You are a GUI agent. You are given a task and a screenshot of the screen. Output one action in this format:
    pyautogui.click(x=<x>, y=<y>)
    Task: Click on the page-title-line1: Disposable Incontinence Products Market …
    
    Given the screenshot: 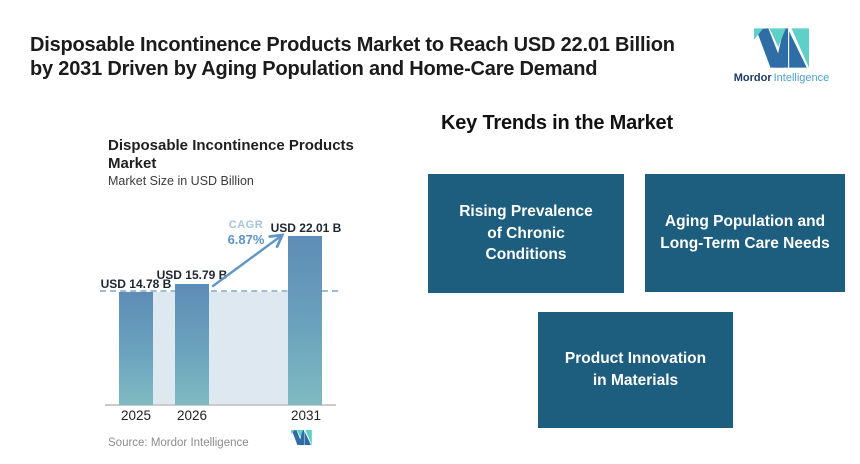 What is the action you would take?
    pyautogui.click(x=352, y=45)
    